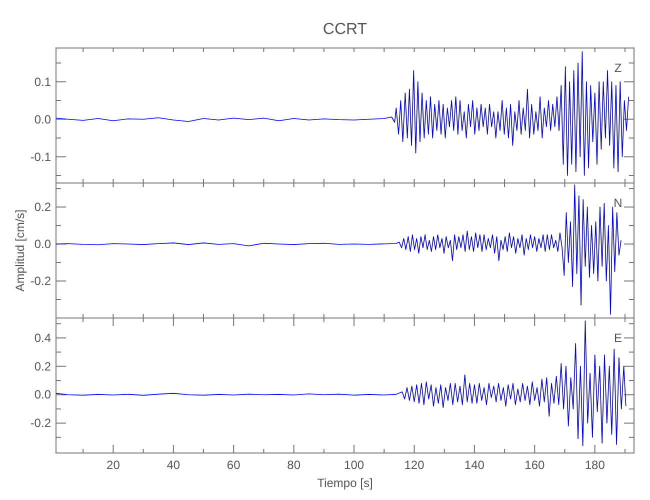  I want to click on chart-title: CCRT, so click(345, 29).